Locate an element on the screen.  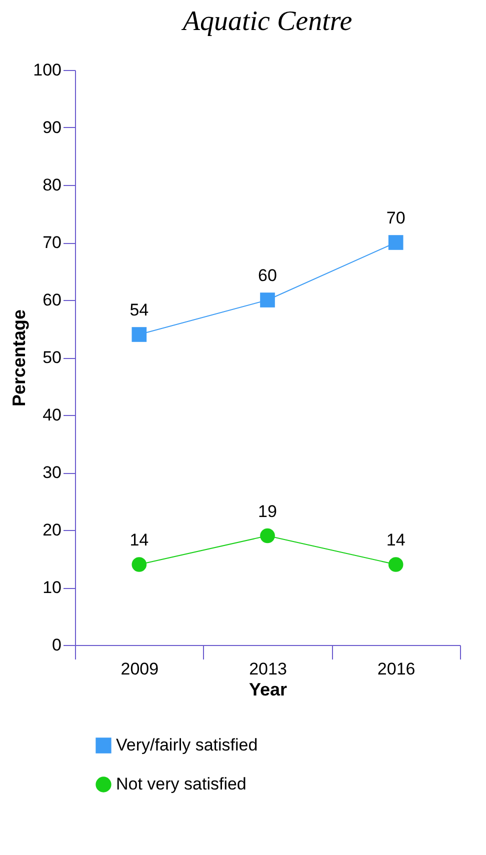
data-label: 19 is located at coordinates (267, 511).